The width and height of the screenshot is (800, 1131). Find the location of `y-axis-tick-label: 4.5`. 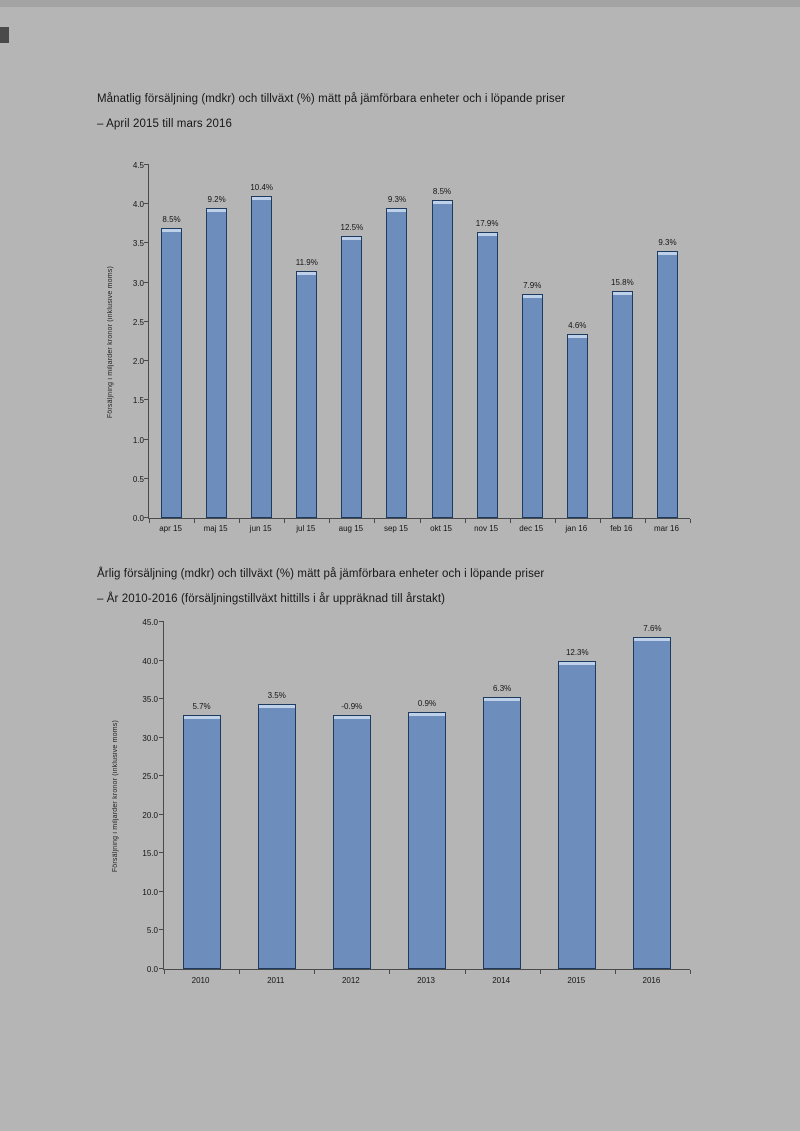

y-axis-tick-label: 4.5 is located at coordinates (138, 165).